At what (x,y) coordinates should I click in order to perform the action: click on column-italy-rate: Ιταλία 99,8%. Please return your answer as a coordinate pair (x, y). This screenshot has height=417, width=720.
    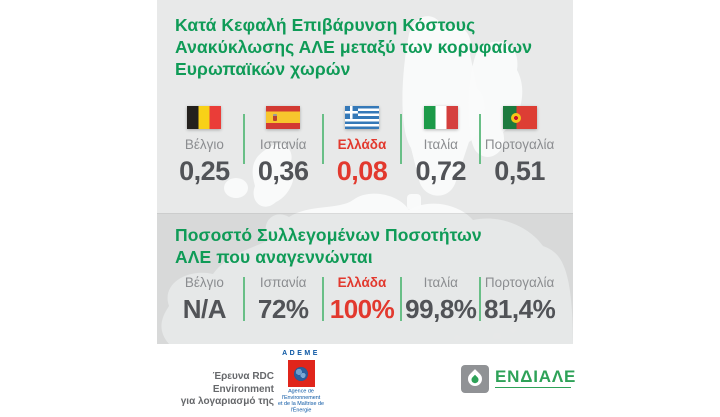
    Looking at the image, I should click on (440, 299).